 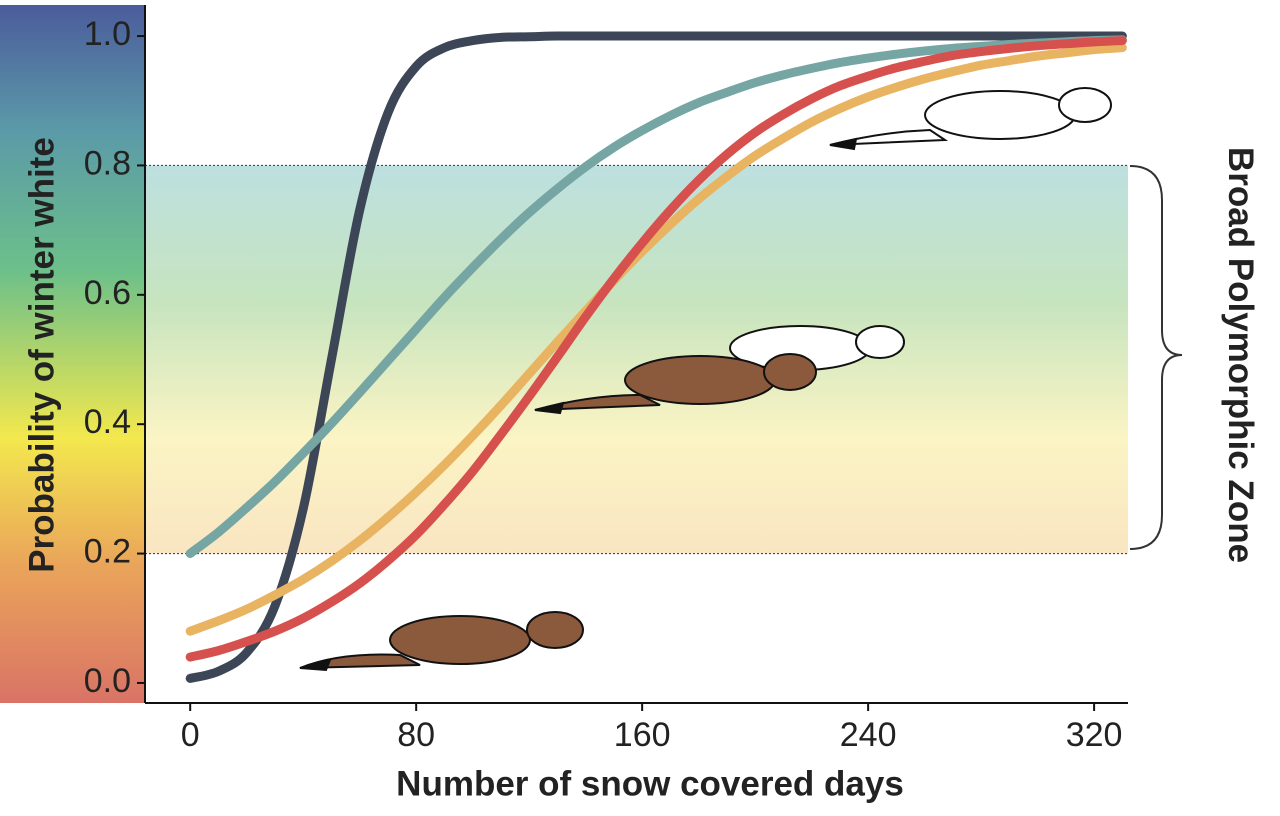 I want to click on weasel-white-top, so click(x=970, y=119).